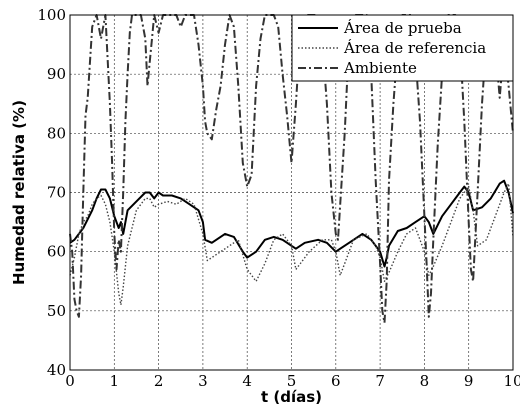 The width and height of the screenshot is (520, 408). I want to click on legend-box, so click(402, 48).